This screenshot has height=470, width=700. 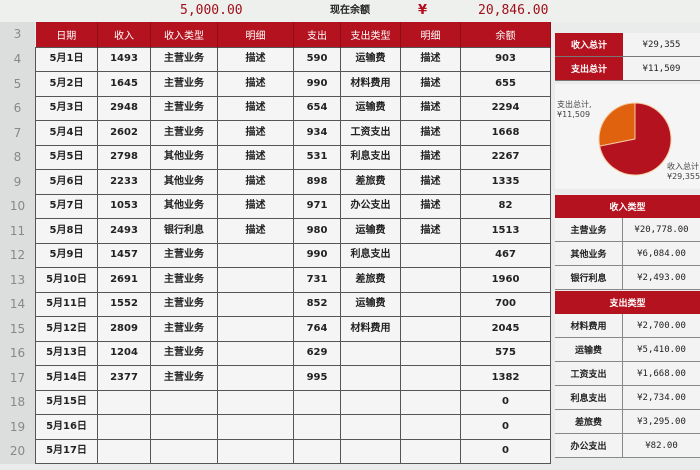 What do you see at coordinates (17, 279) in the screenshot?
I see `row-number: 13` at bounding box center [17, 279].